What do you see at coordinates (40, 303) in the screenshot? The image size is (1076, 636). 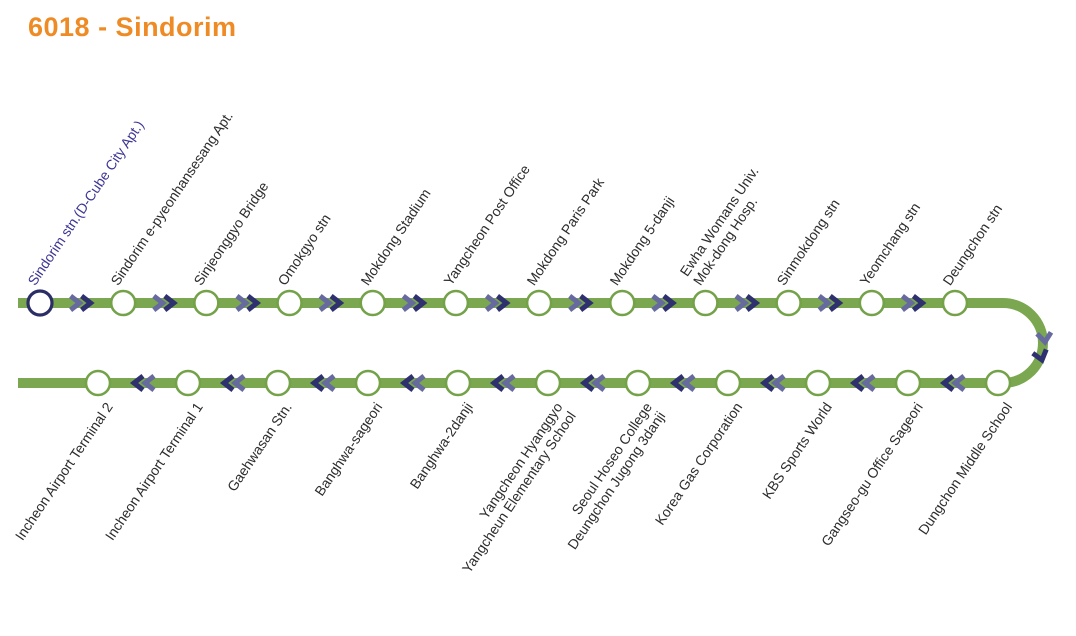 I see `origin-station-circle` at bounding box center [40, 303].